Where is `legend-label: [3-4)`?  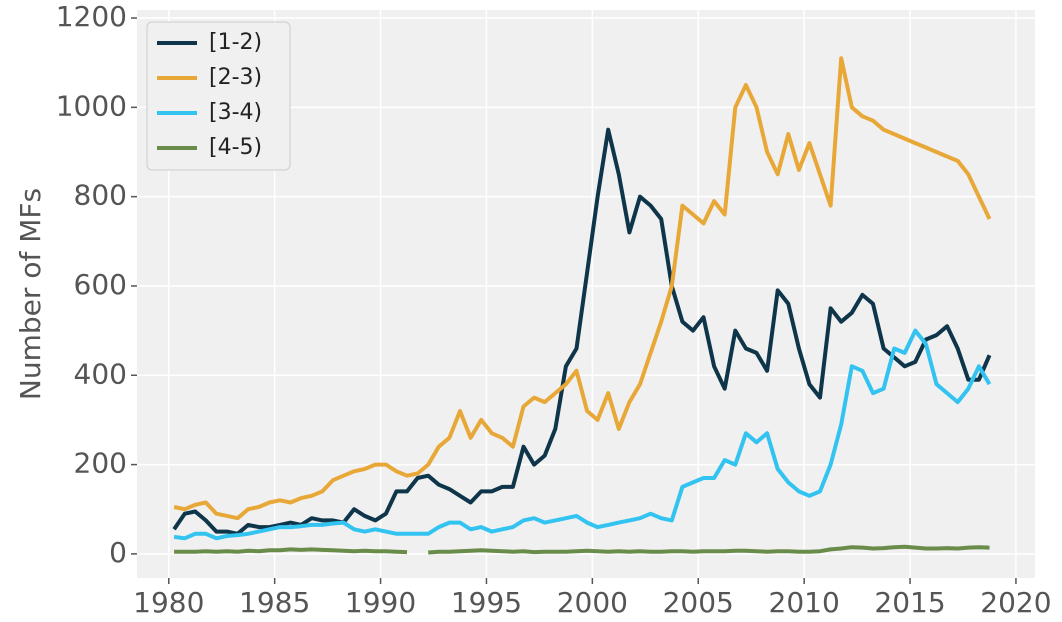
legend-label: [3-4) is located at coordinates (235, 112).